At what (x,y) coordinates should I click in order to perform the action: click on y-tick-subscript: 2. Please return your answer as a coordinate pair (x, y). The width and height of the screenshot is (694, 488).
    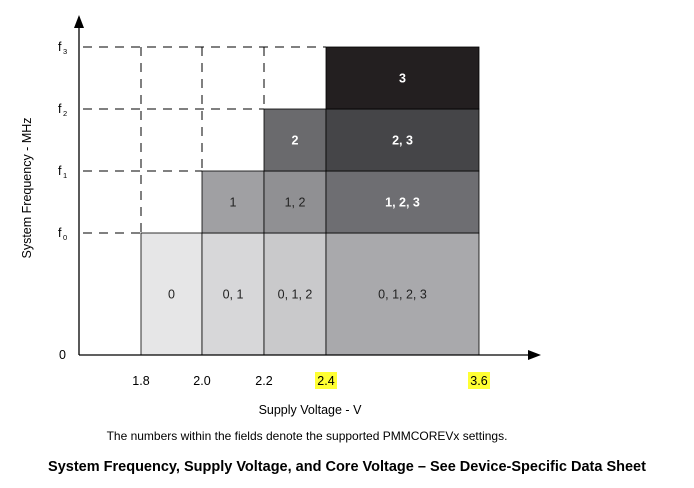
    Looking at the image, I should click on (65, 113).